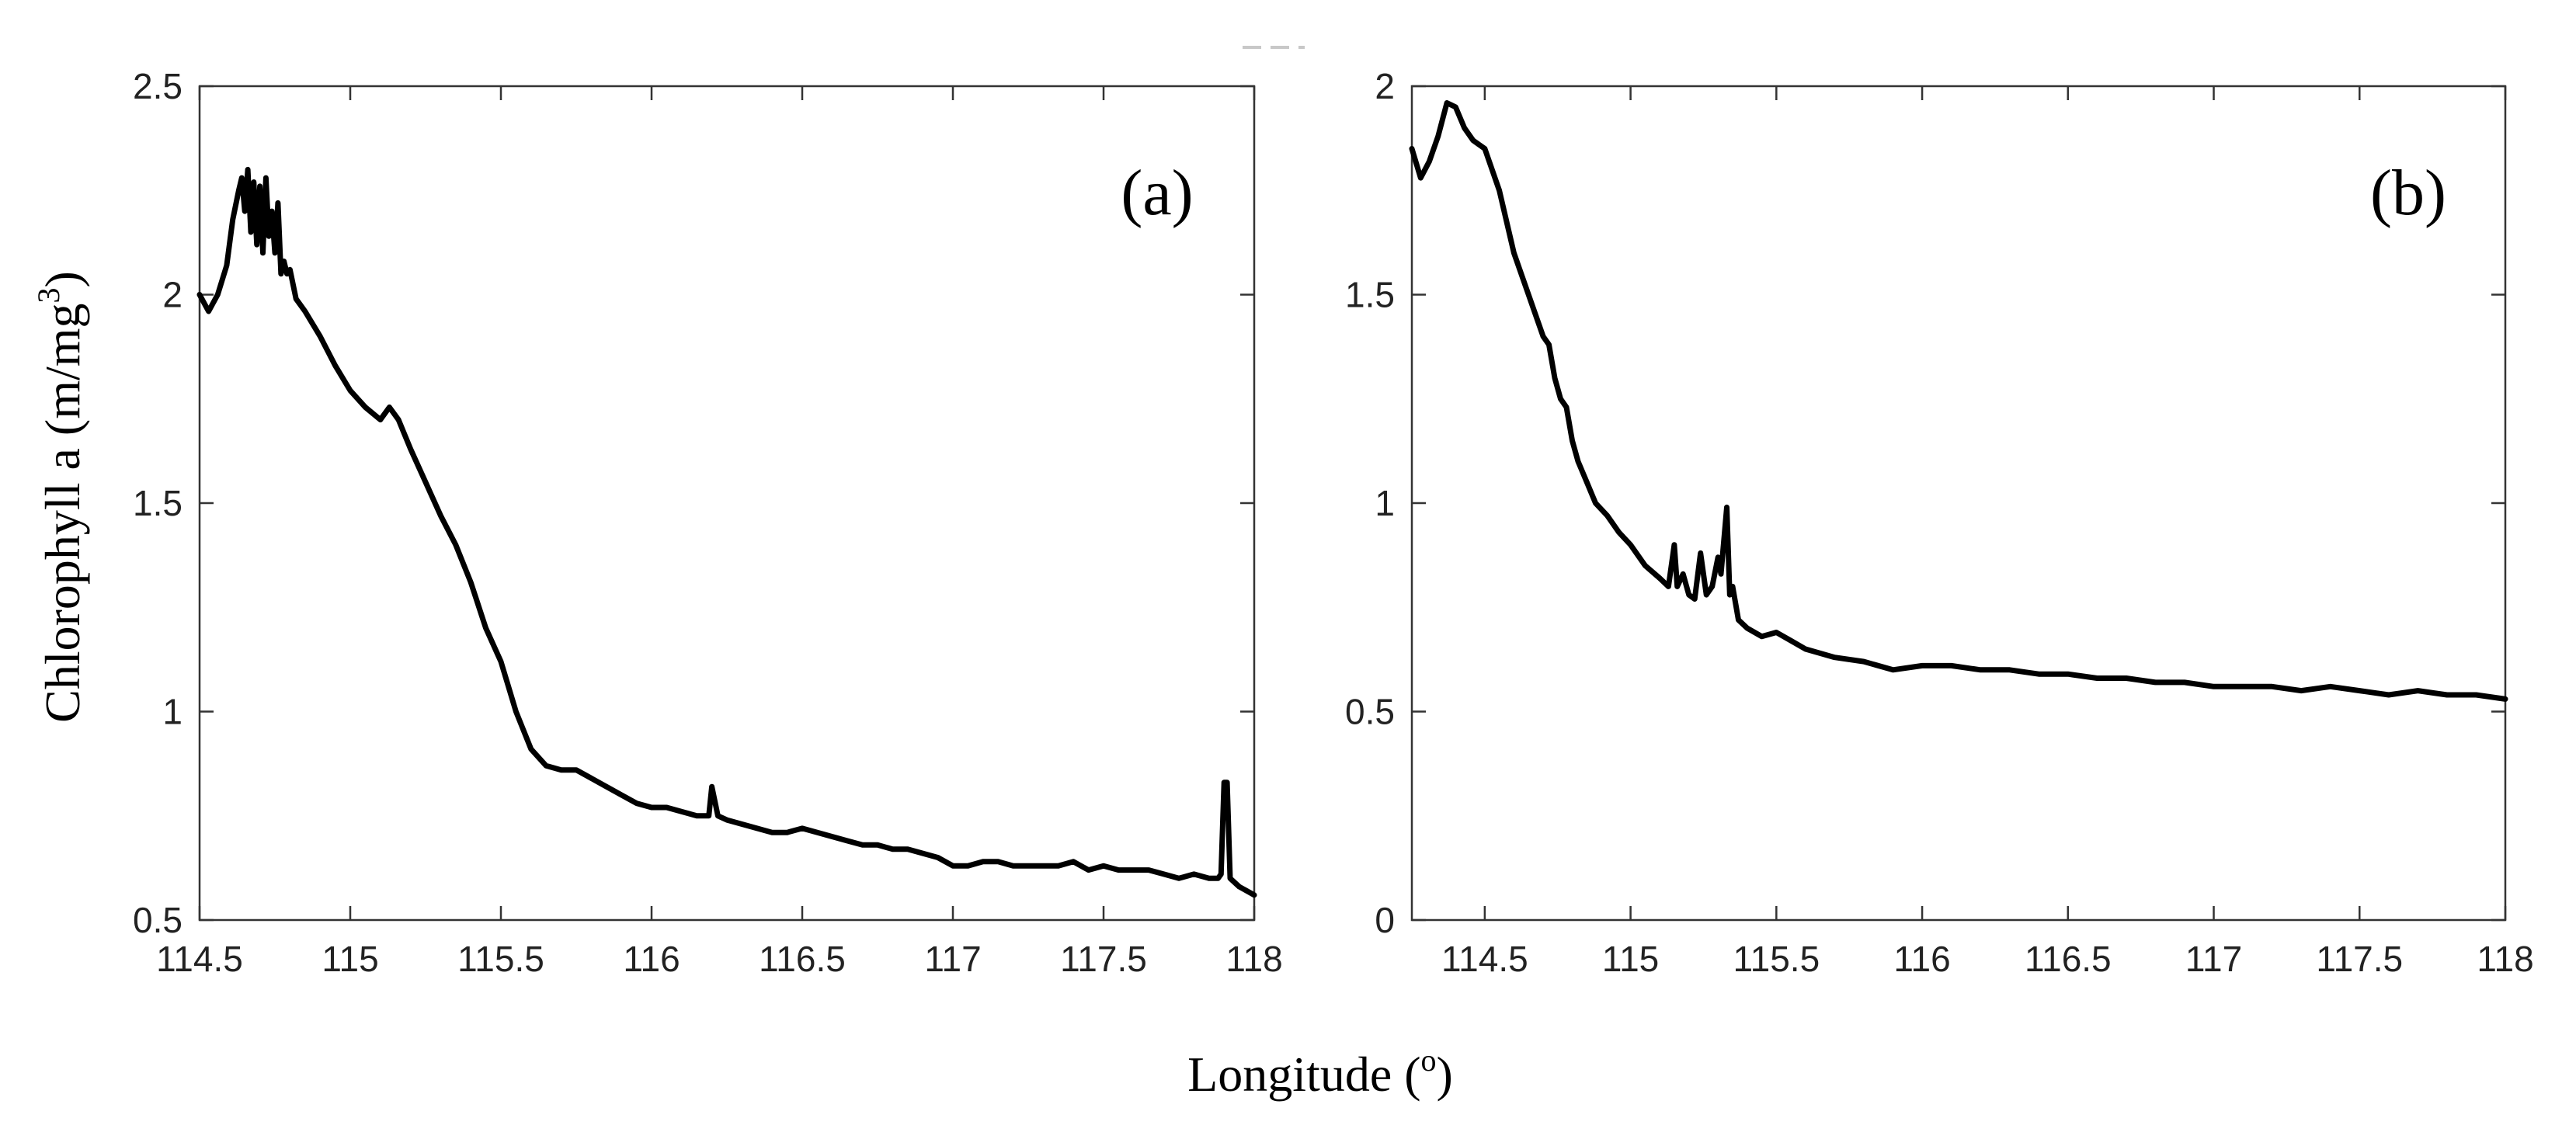 This screenshot has width=2576, height=1125. Describe the element at coordinates (2505, 959) in the screenshot. I see `x-tick-label-b: 118` at that location.